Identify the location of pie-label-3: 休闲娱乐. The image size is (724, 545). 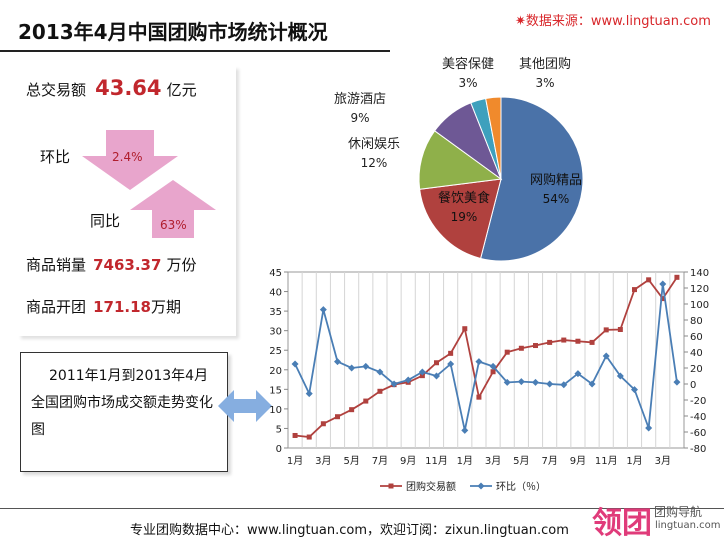
(374, 144).